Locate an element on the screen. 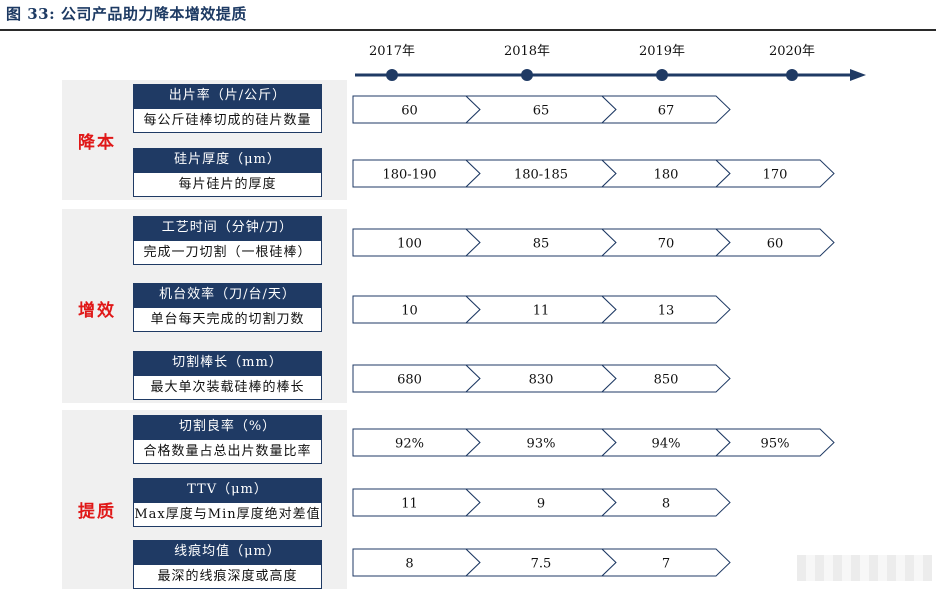 This screenshot has height=589, width=948. metric-title: 切割良率（%） is located at coordinates (227, 427).